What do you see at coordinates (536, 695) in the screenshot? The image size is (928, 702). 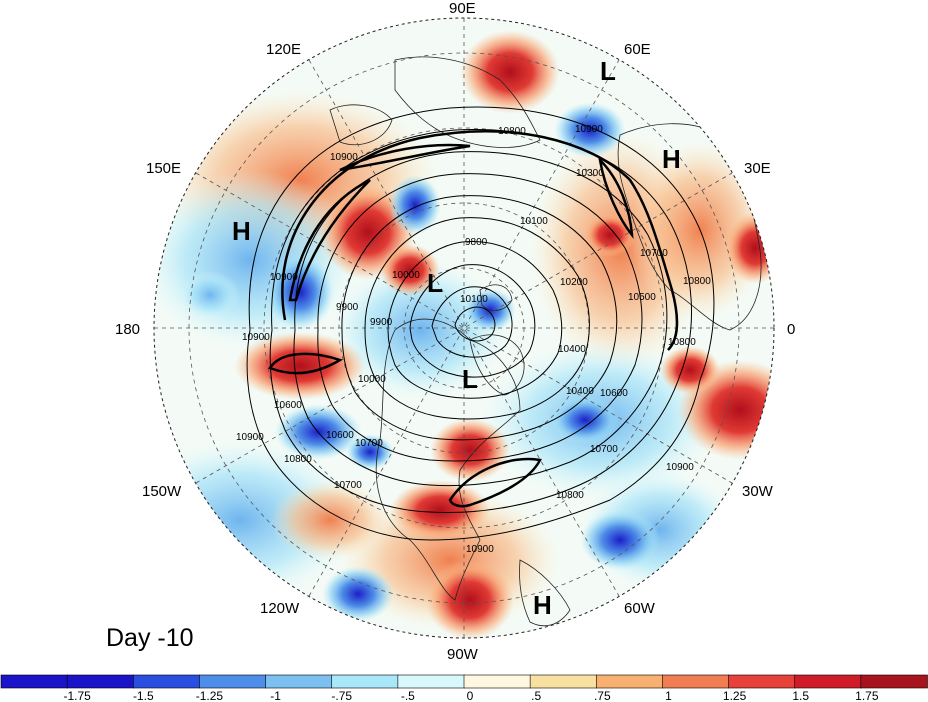 I see `colorbar-tick-label: .5` at bounding box center [536, 695].